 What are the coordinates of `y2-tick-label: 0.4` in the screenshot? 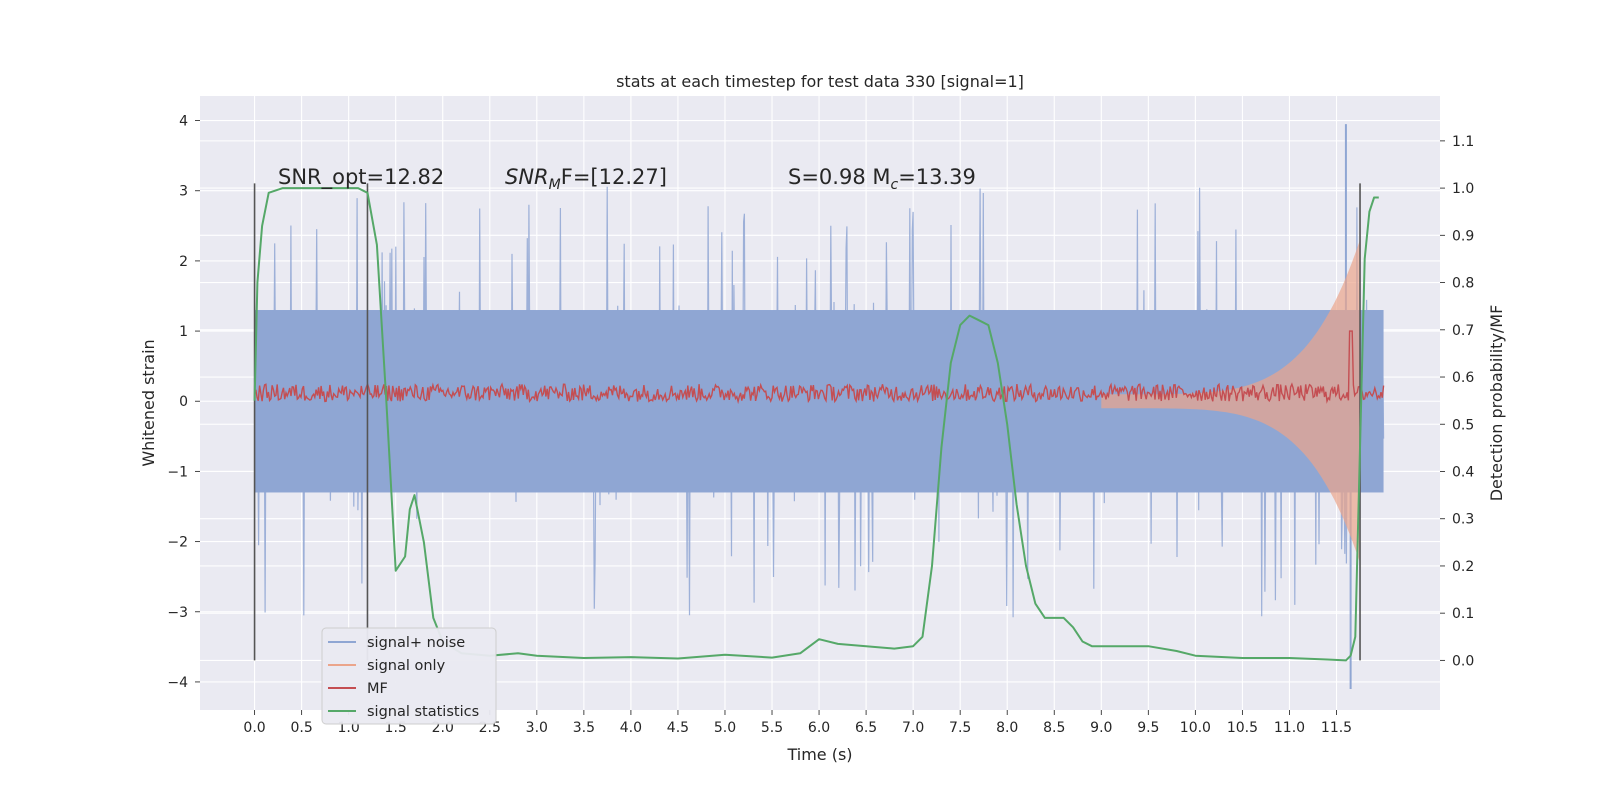 It's located at (1463, 472).